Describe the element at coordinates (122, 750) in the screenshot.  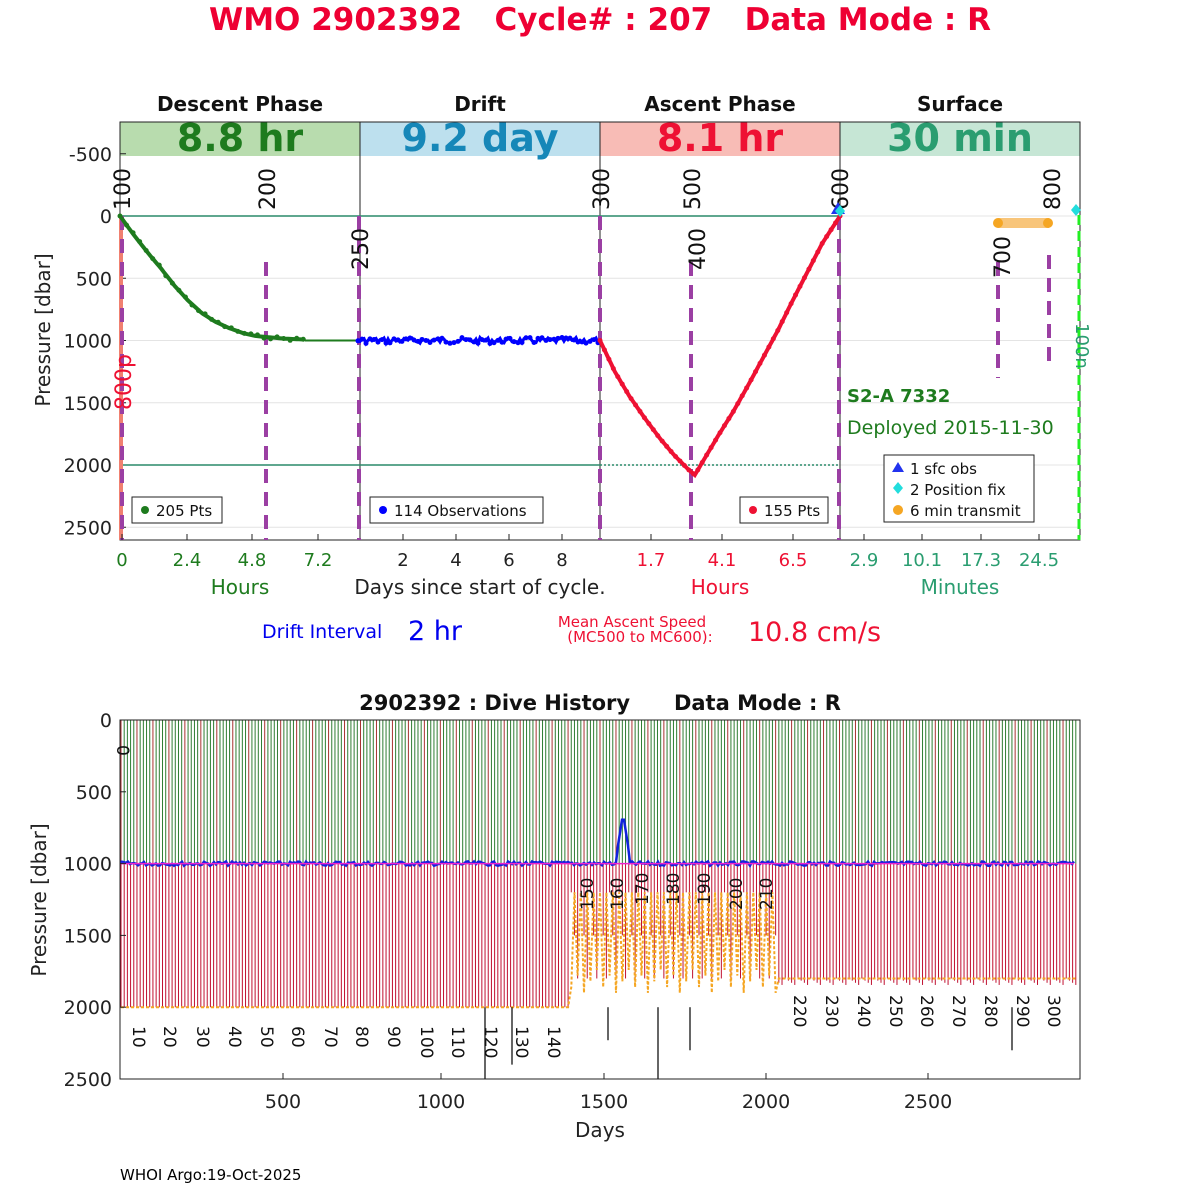
I see `cycle-label: 0` at that location.